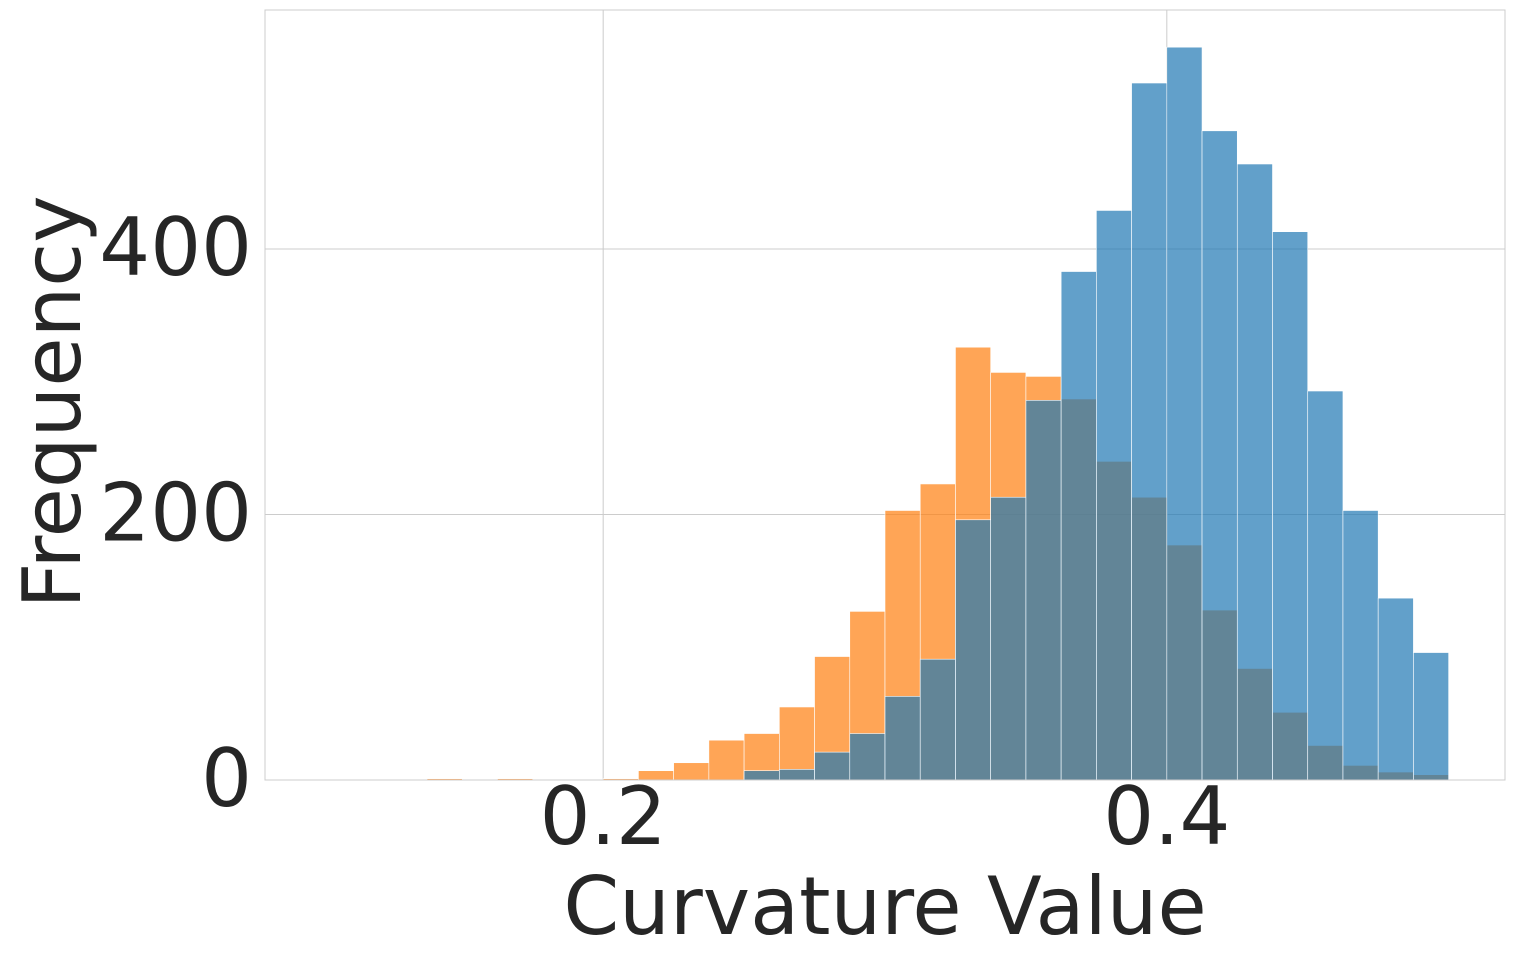  Describe the element at coordinates (52, 401) in the screenshot. I see `y-axis-label: Frequency` at that location.